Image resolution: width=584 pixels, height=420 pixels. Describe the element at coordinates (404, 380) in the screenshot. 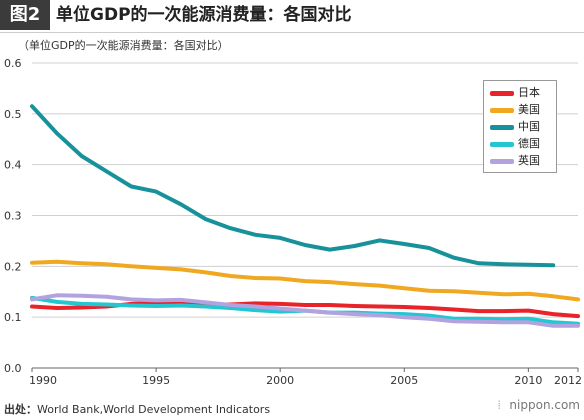

I see `x-tick-label: 2005` at that location.